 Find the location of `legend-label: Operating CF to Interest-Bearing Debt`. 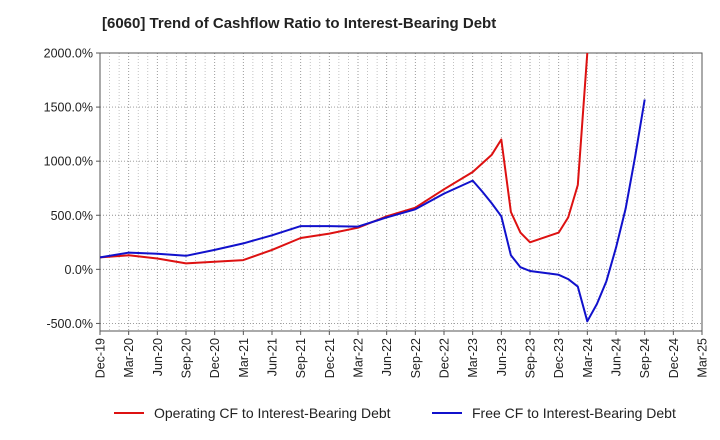

legend-label: Operating CF to Interest-Bearing Debt is located at coordinates (272, 413).